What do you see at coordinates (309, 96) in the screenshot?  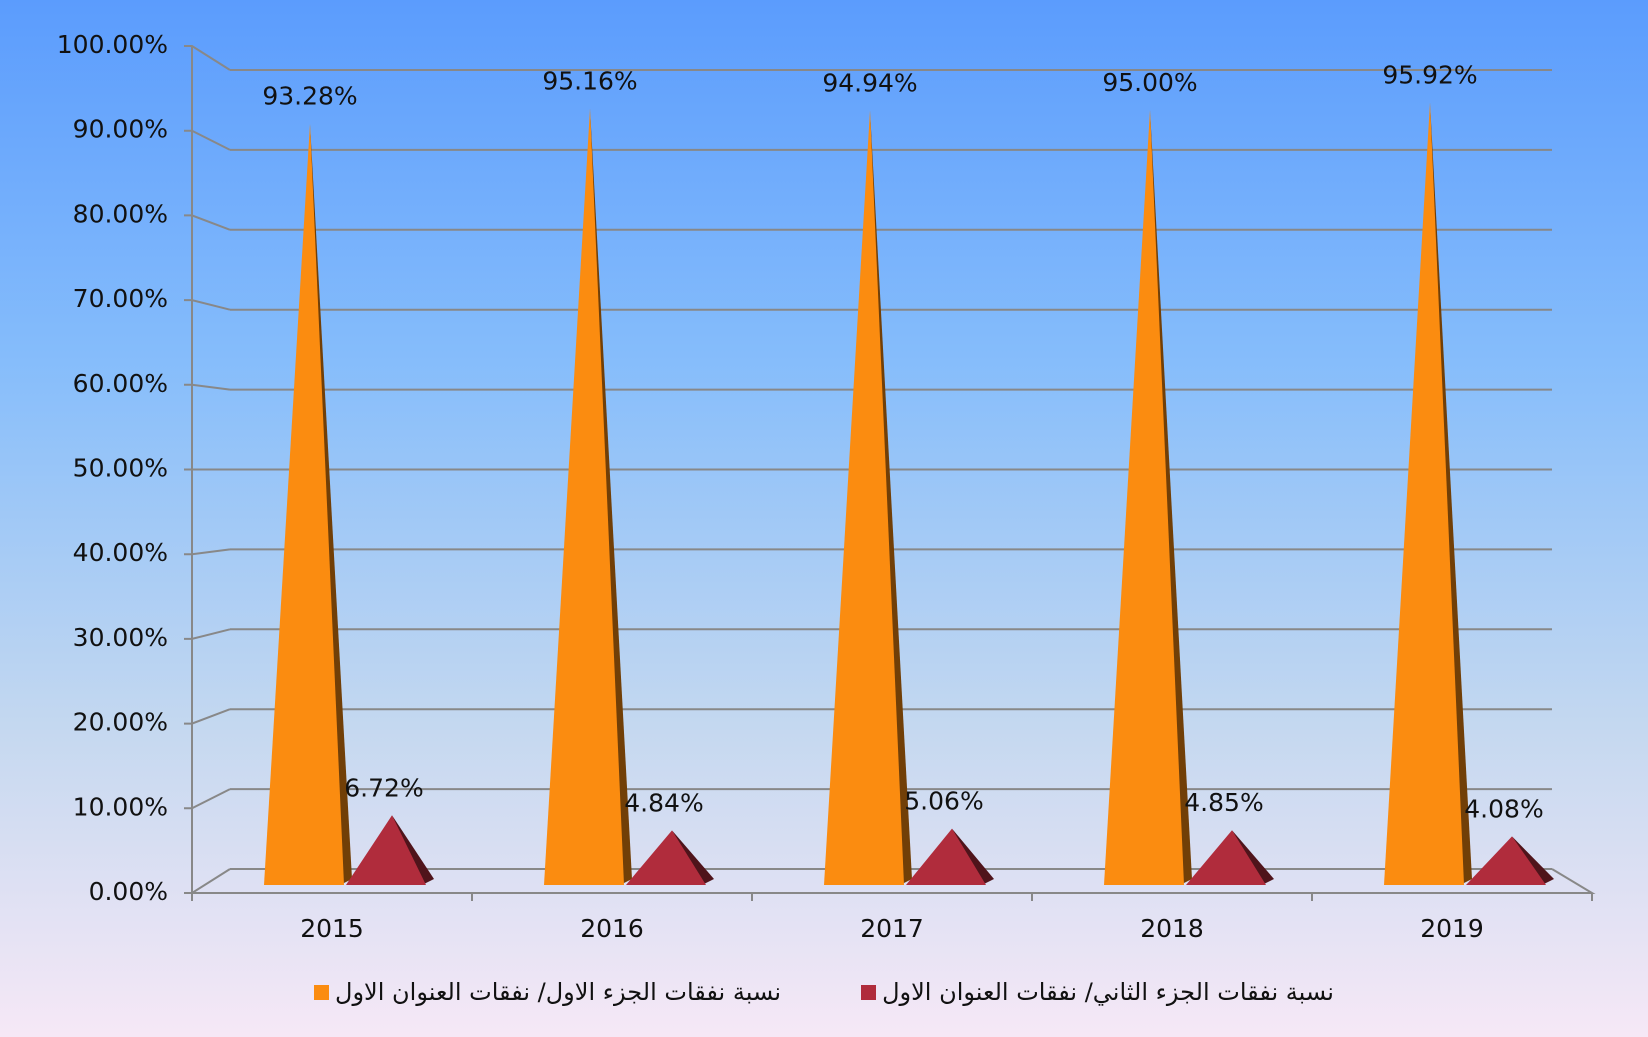 I see `value-label: 93.28%` at bounding box center [309, 96].